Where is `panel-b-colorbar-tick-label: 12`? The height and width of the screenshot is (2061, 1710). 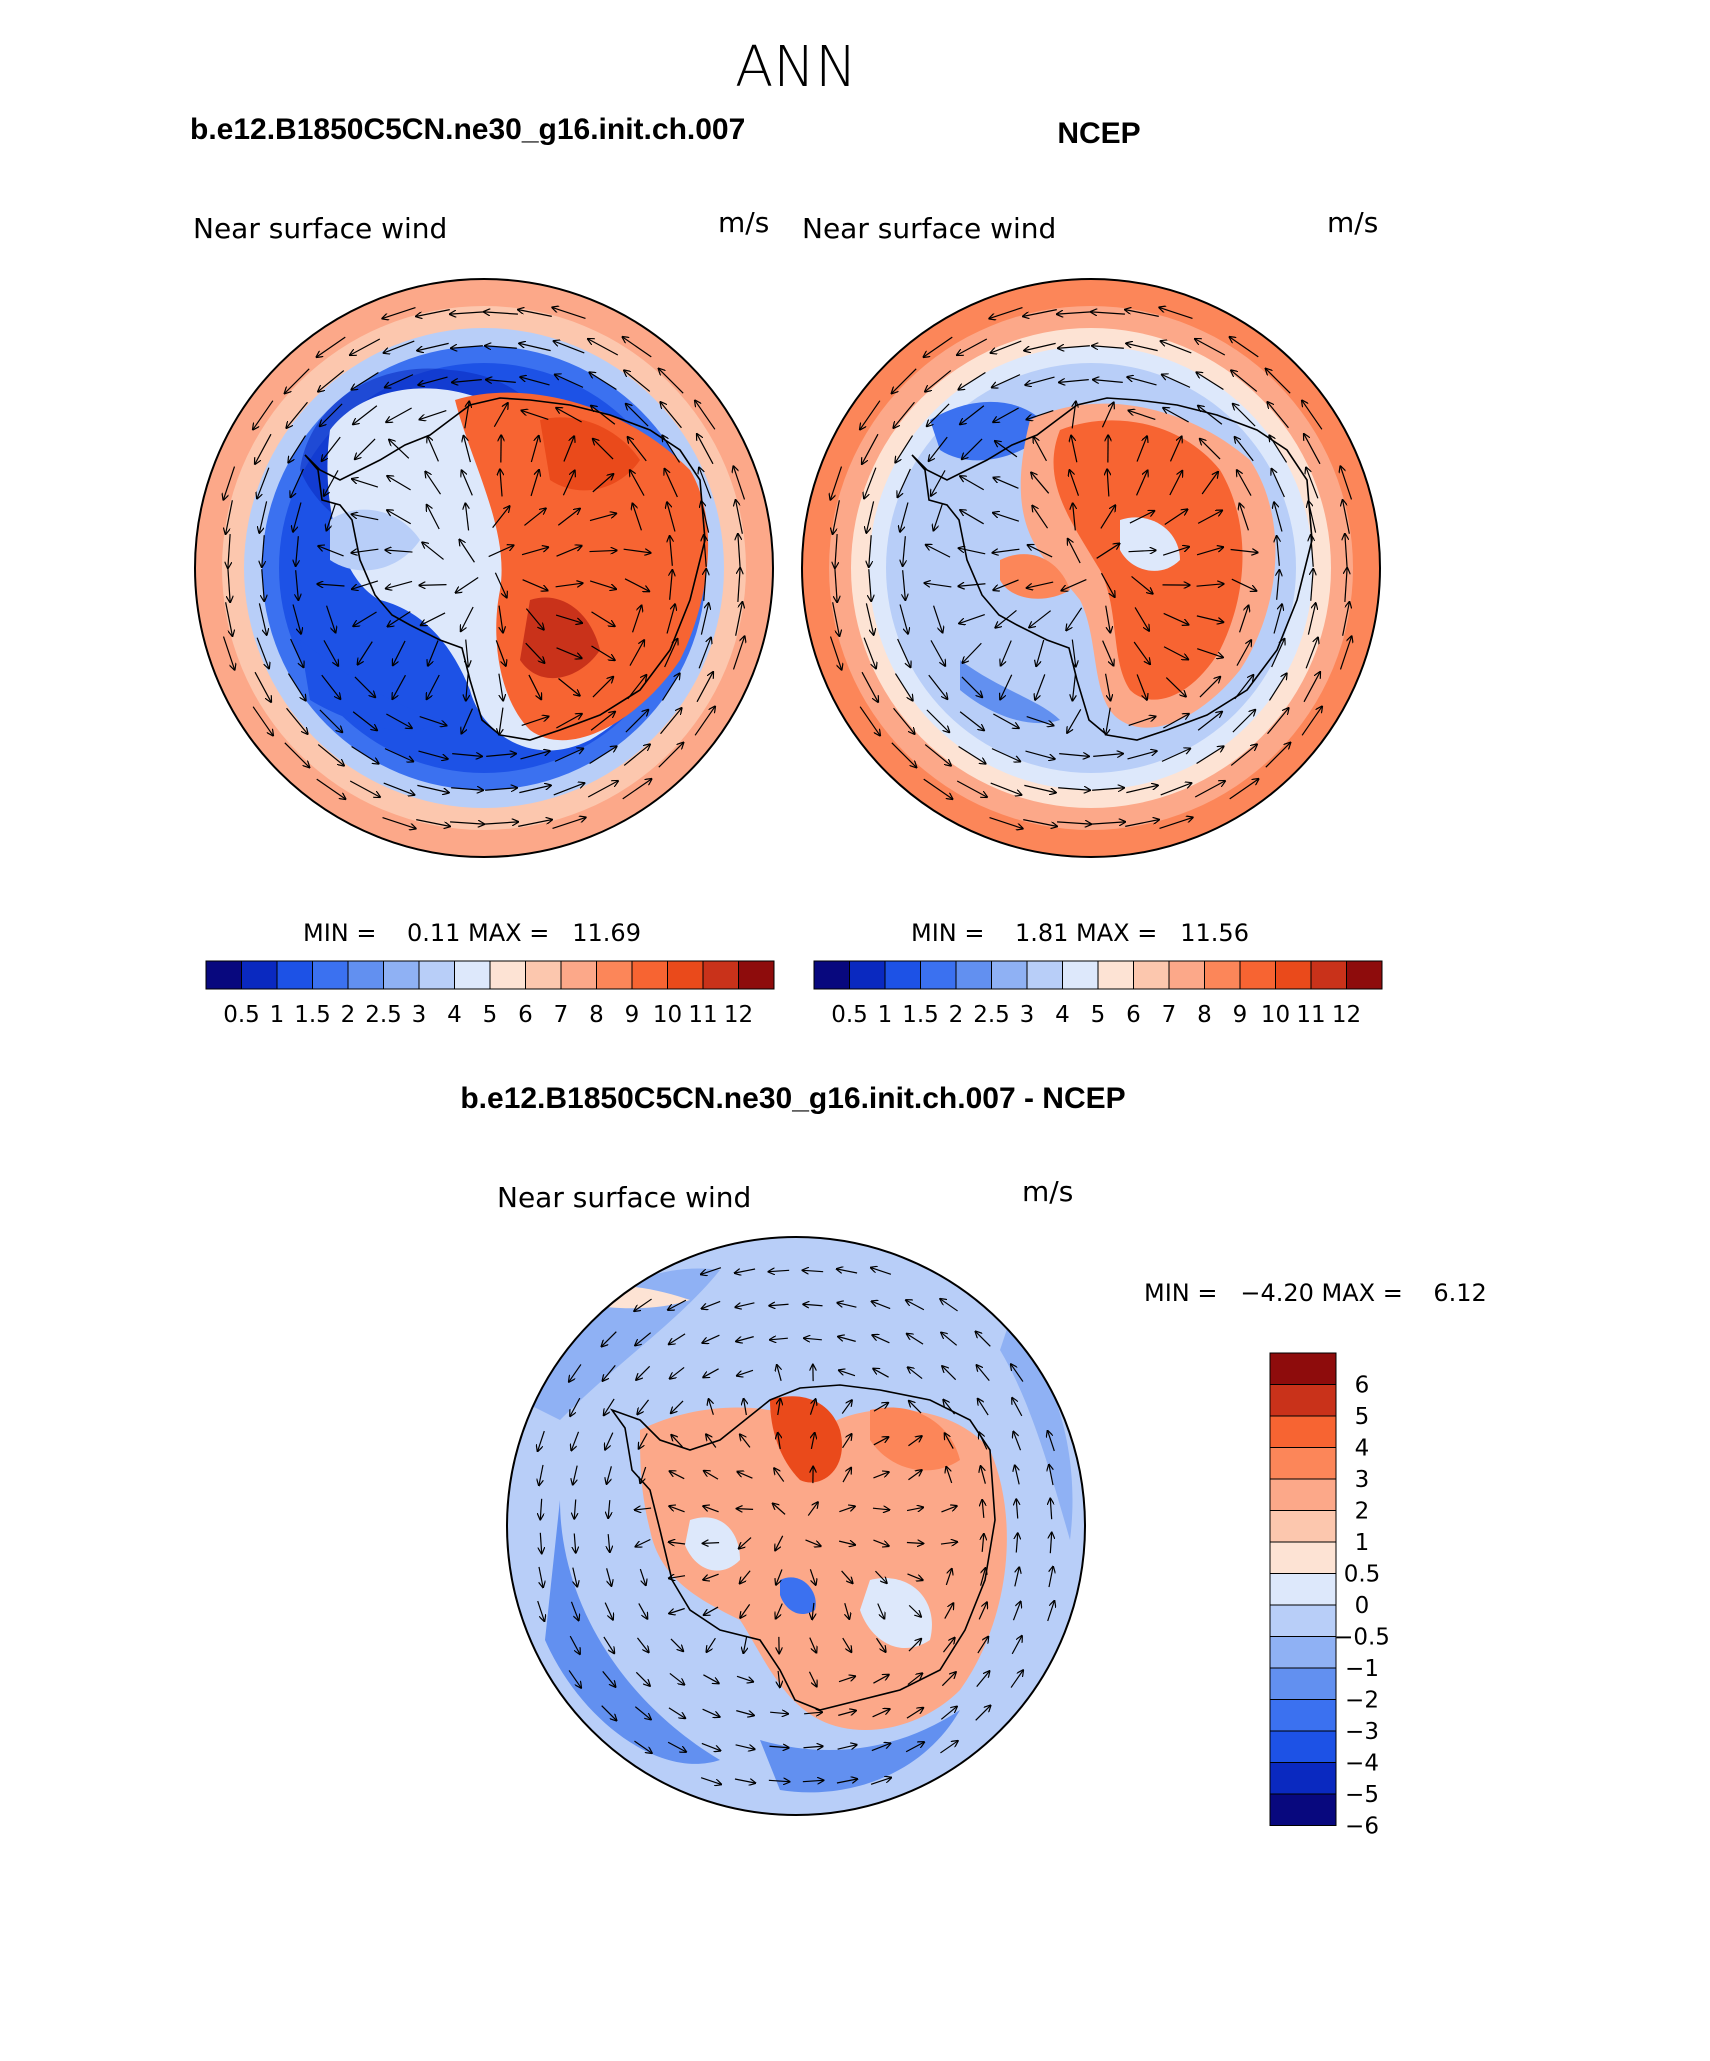
panel-b-colorbar-tick-label: 12 is located at coordinates (1346, 1015).